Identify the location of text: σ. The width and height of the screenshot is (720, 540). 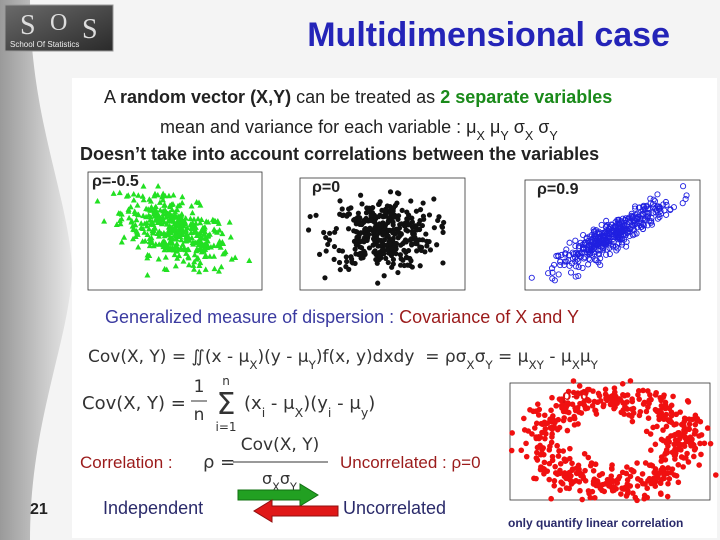
(285, 478).